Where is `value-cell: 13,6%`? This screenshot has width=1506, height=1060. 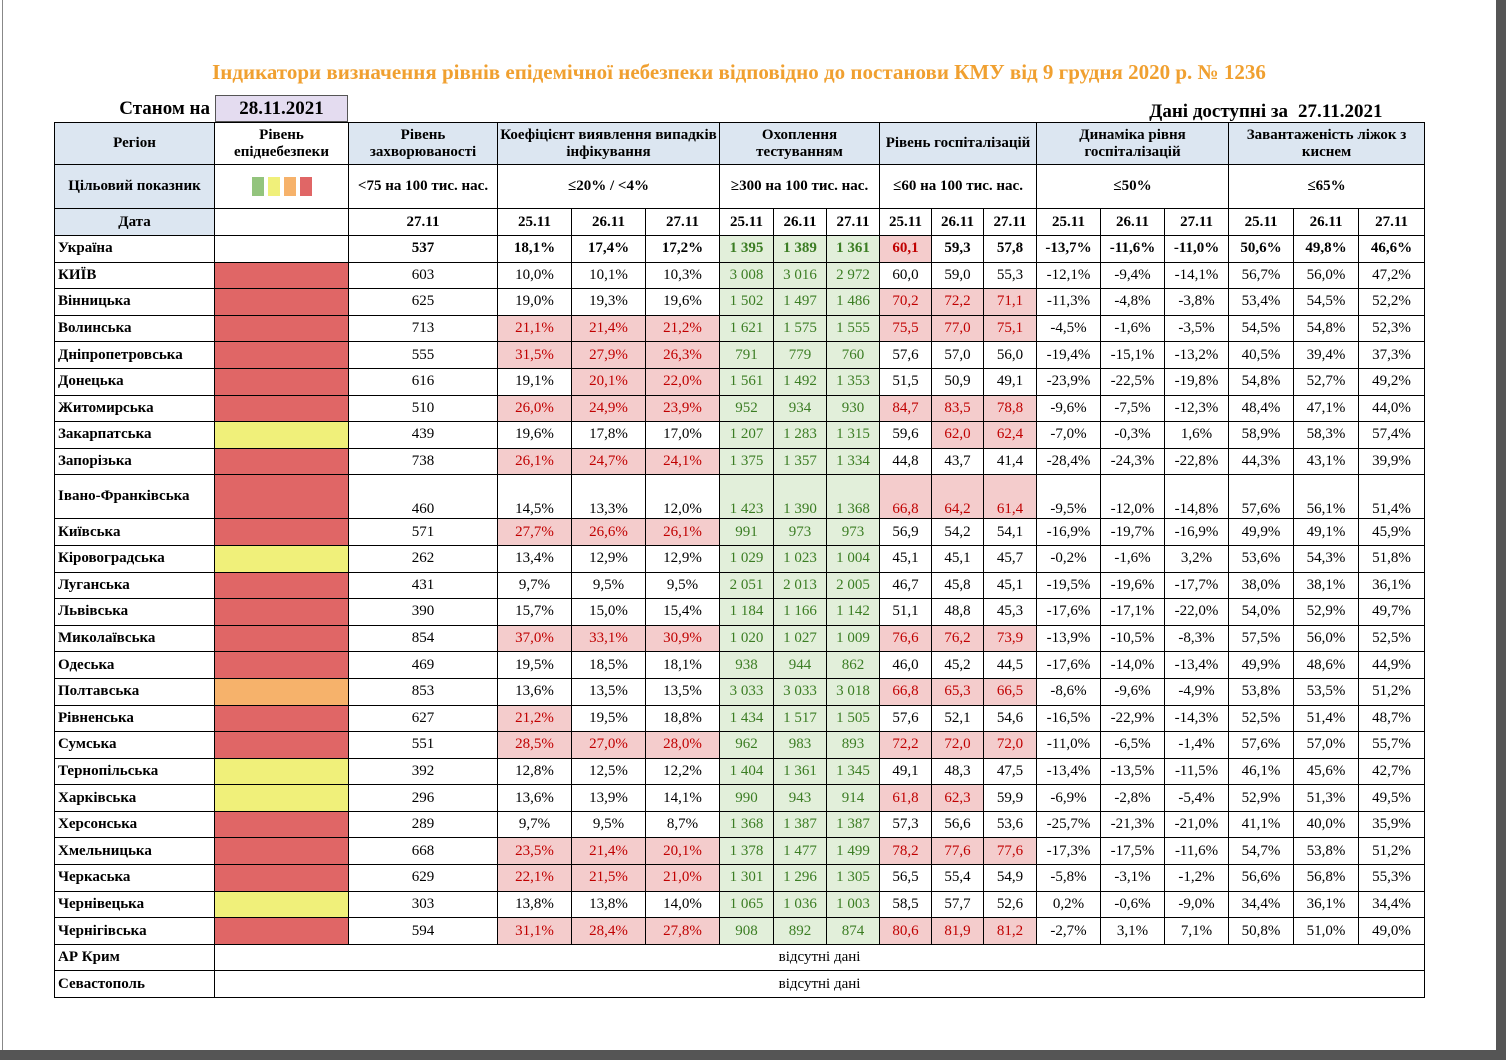 value-cell: 13,6% is located at coordinates (534, 798).